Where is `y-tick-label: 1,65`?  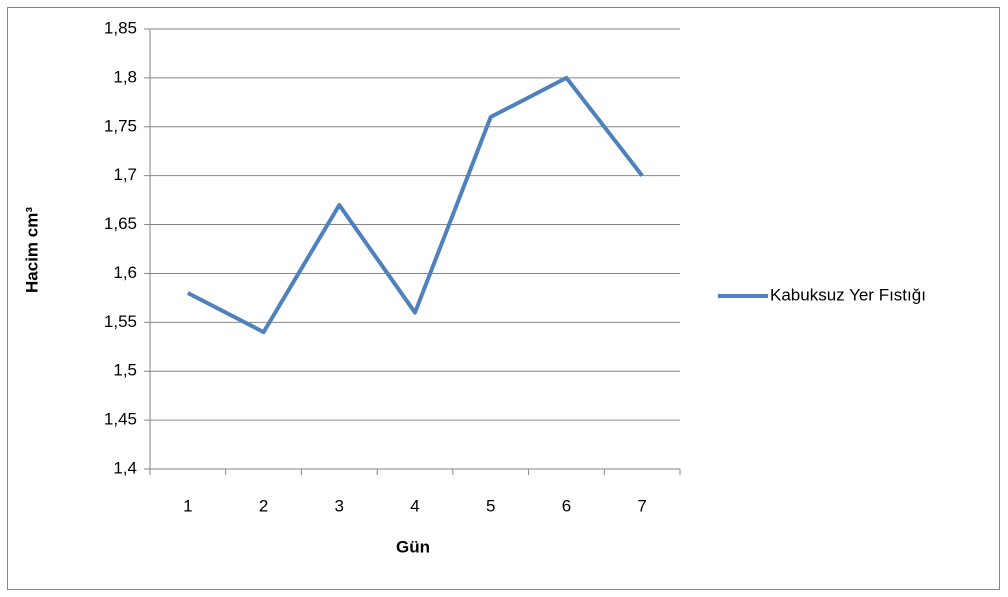 y-tick-label: 1,65 is located at coordinates (120, 223).